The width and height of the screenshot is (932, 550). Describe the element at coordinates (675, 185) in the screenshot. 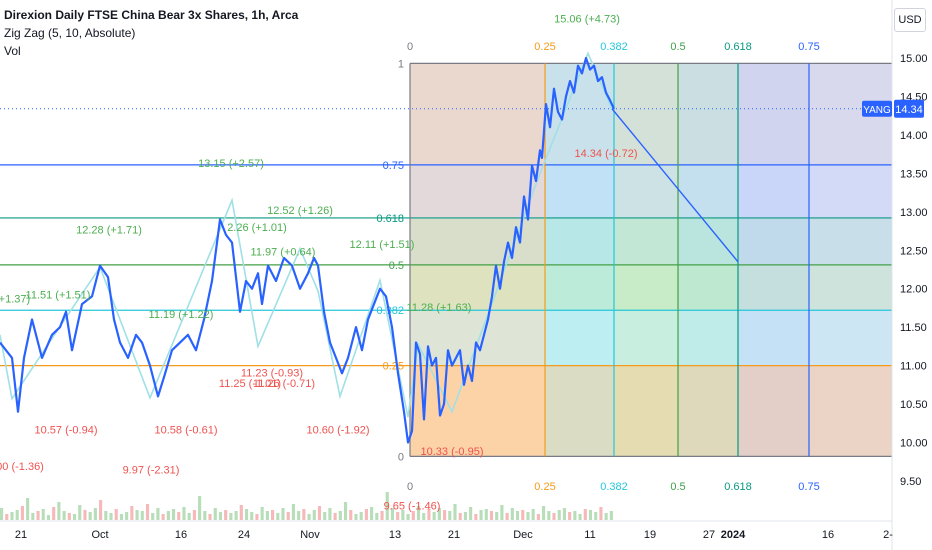

I see `zigzag-projection-line` at that location.